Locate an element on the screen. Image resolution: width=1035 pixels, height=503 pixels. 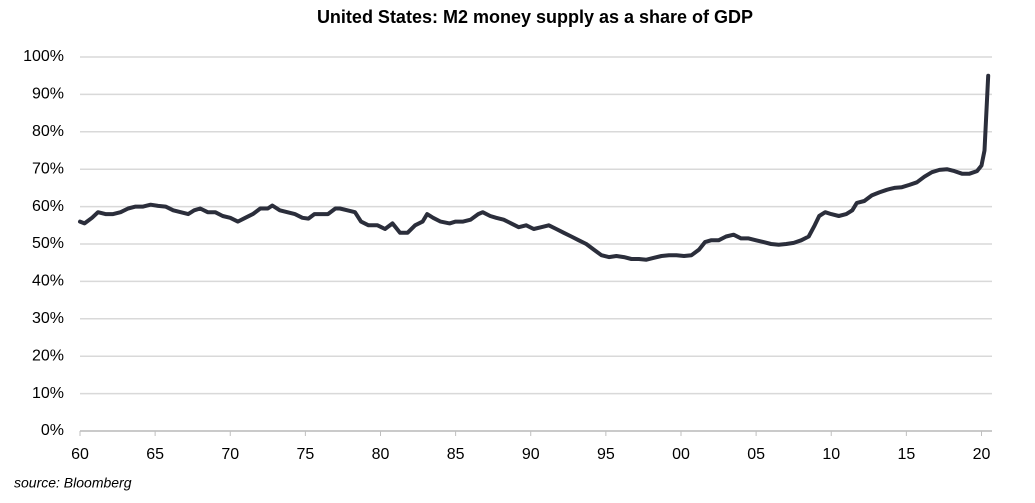
y-tick-label: 50% is located at coordinates (48, 243).